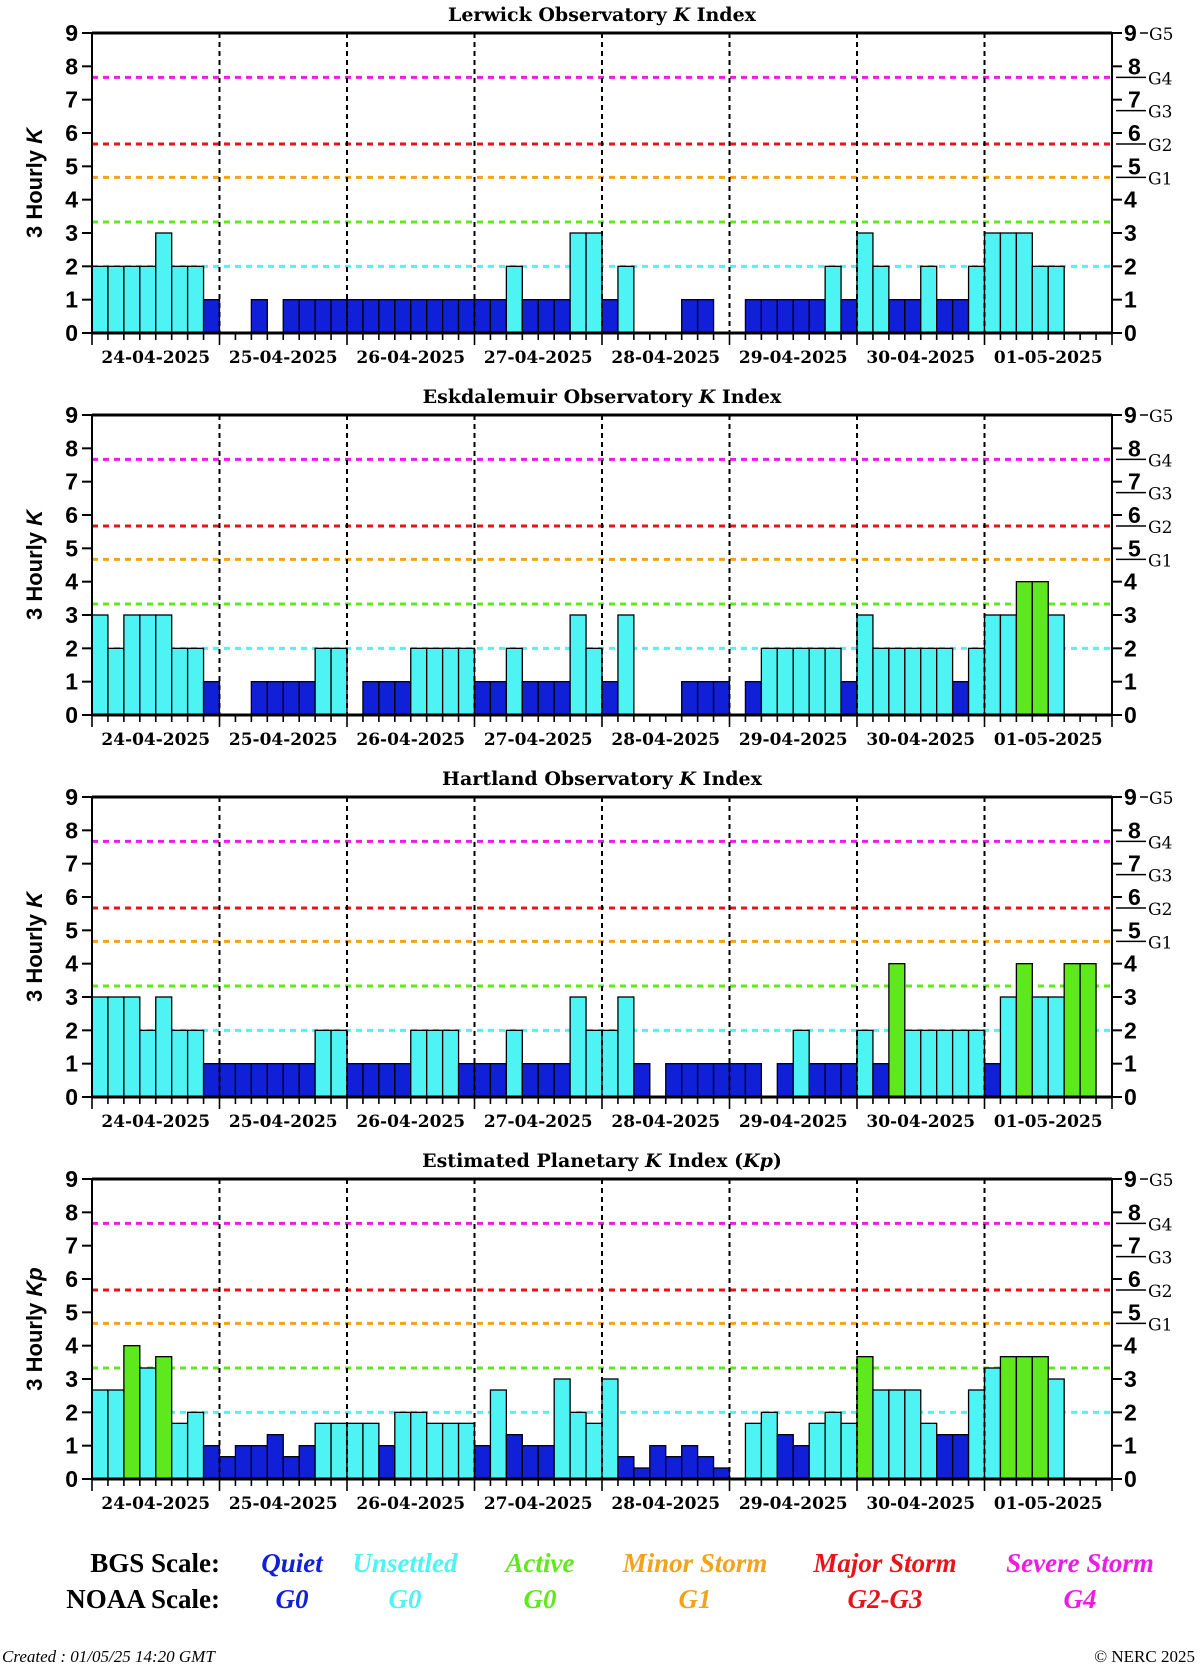  I want to click on y-tick-label: 1, so click(71, 300).